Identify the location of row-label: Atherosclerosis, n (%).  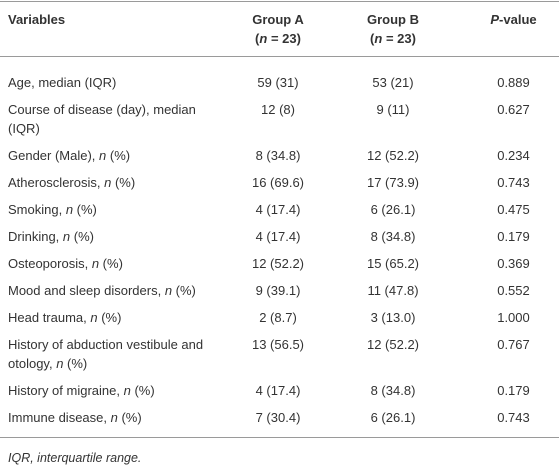
(119, 182).